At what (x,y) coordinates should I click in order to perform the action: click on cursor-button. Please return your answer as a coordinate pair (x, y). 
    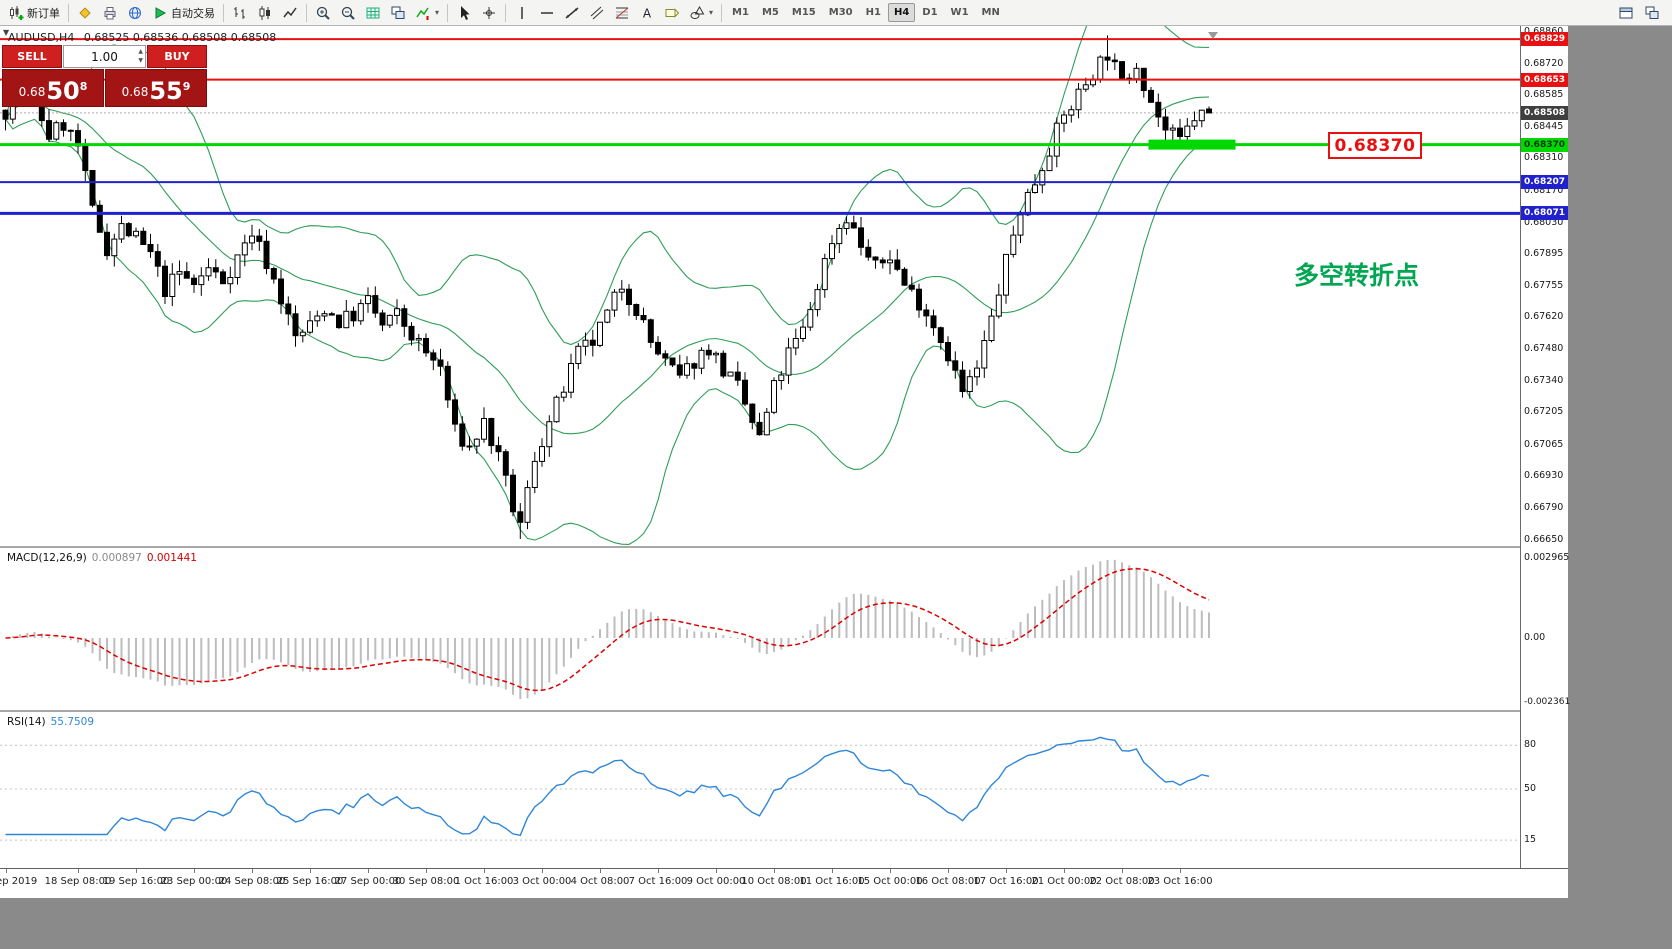
    Looking at the image, I should click on (464, 13).